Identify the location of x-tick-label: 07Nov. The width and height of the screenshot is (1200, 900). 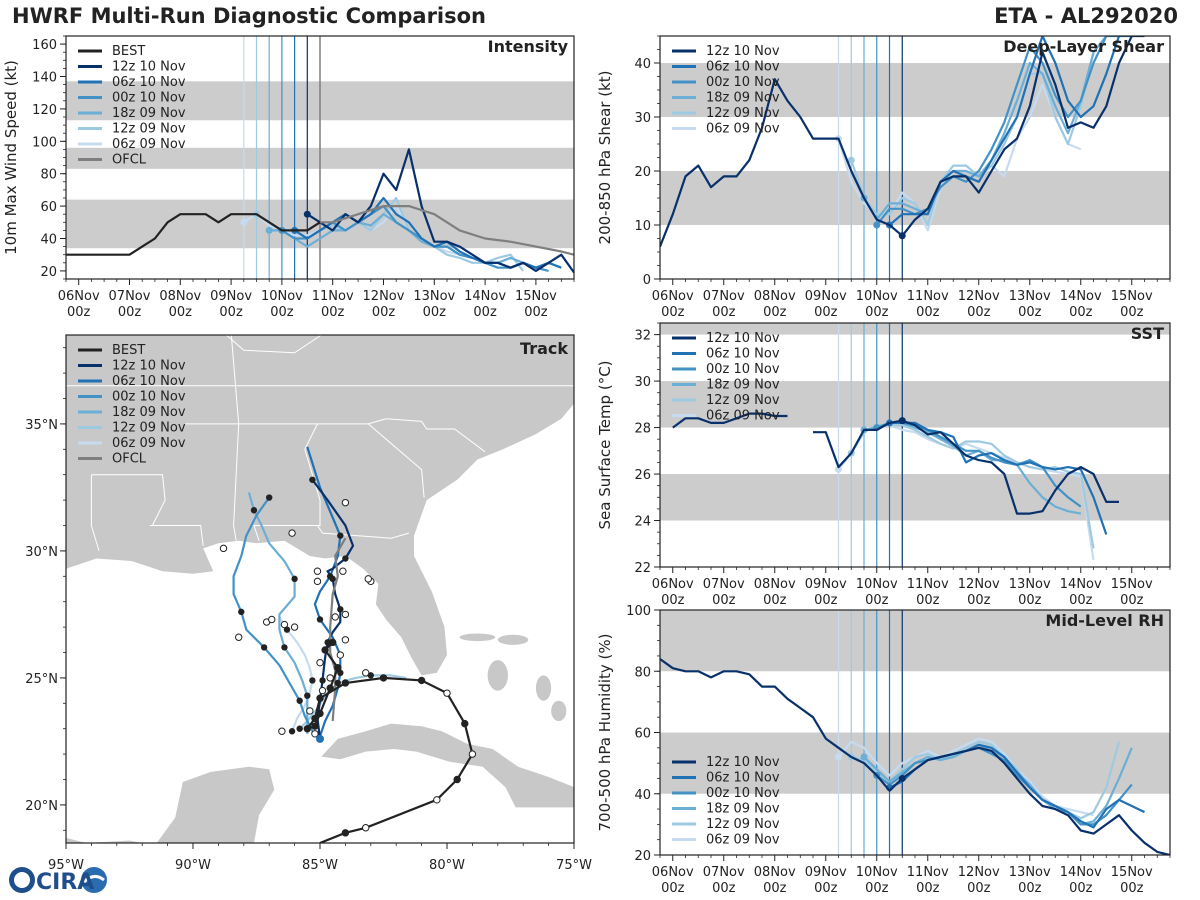
(724, 584).